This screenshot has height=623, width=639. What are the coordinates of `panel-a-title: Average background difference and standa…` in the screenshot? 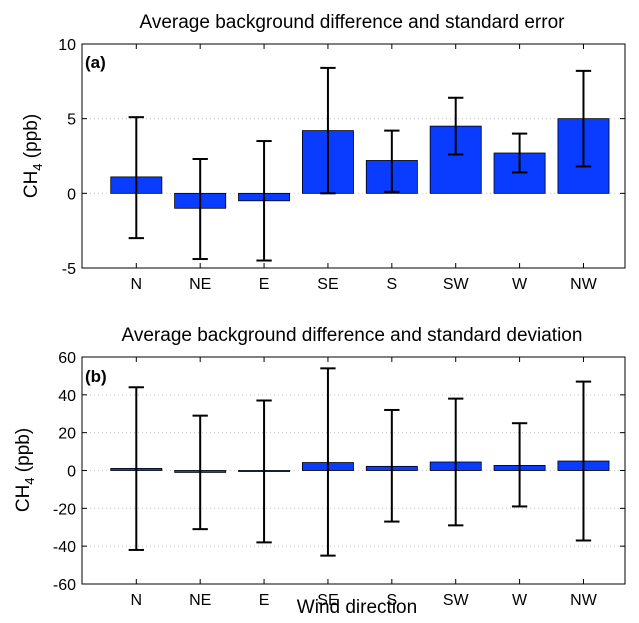 It's located at (353, 22).